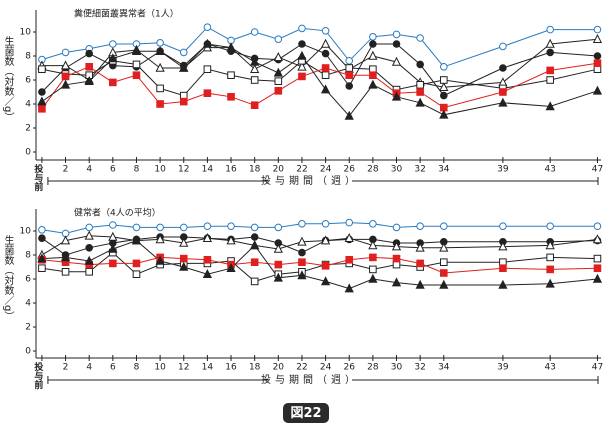 Image resolution: width=610 pixels, height=426 pixels. I want to click on y-tick-label: 6, so click(28, 81).